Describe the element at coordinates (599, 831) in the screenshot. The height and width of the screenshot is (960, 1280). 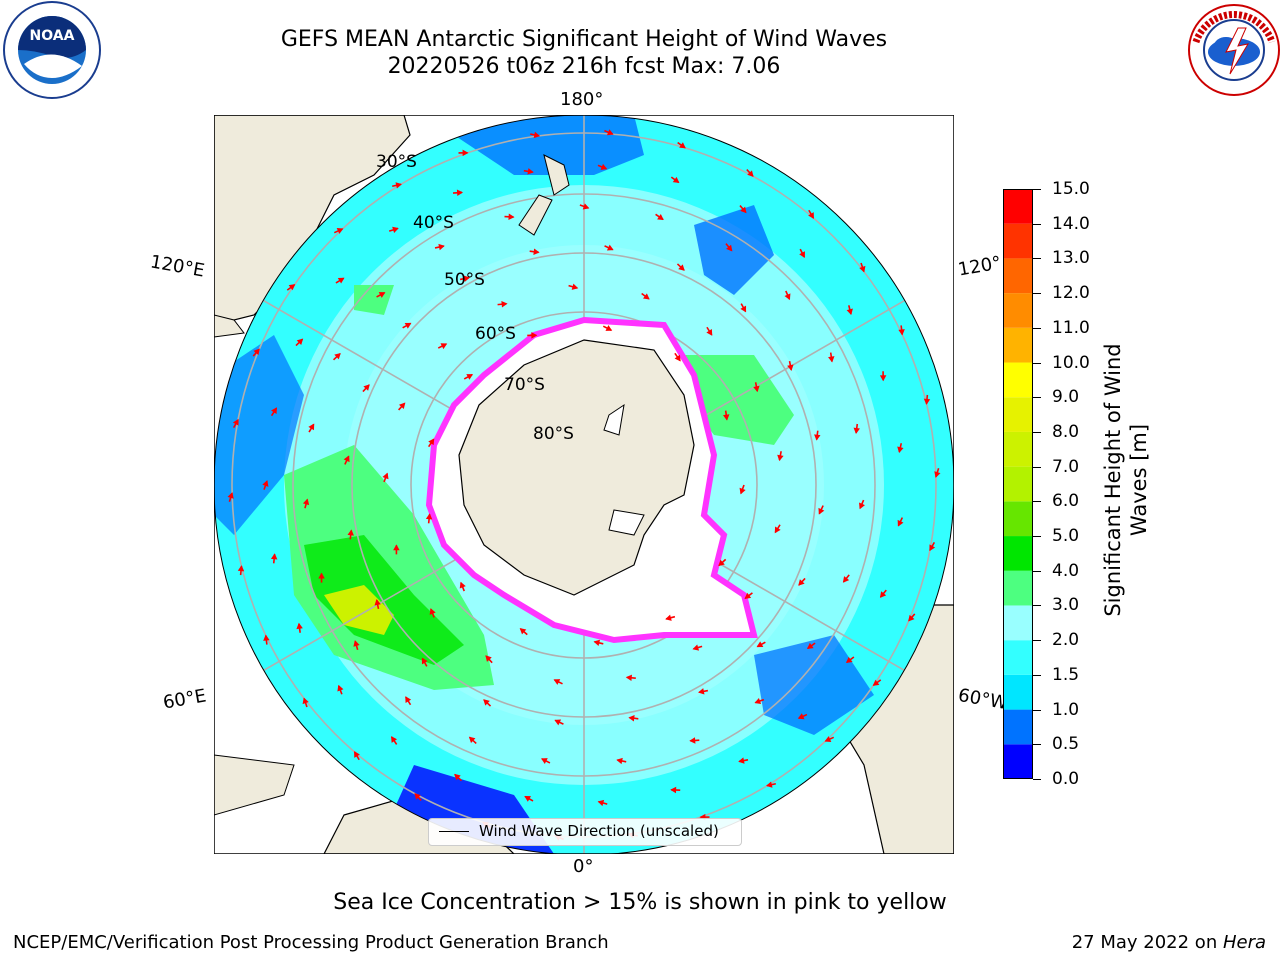
I see `legend-label: Wind Wave Direction (unscaled)` at that location.